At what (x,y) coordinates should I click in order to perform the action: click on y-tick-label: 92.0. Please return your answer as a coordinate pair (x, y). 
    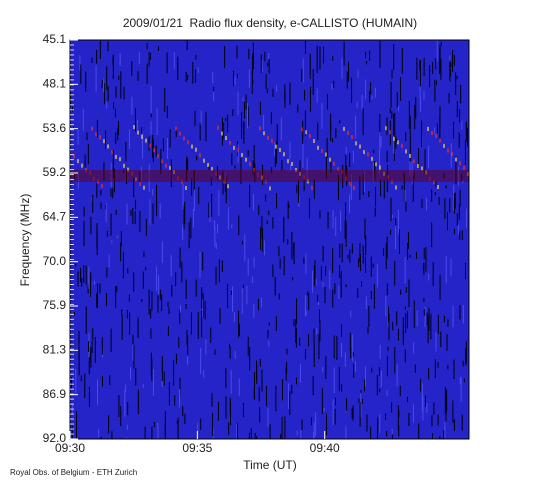
    Looking at the image, I should click on (55, 438).